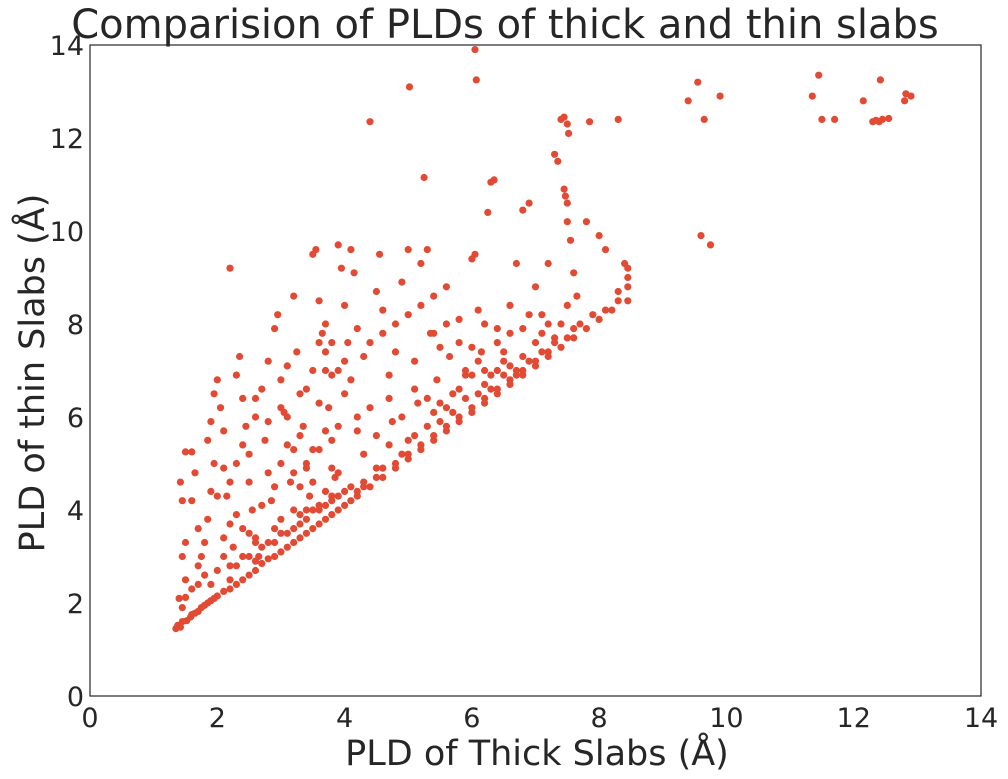 The height and width of the screenshot is (779, 1008). I want to click on y-tick-label: 2, so click(75, 604).